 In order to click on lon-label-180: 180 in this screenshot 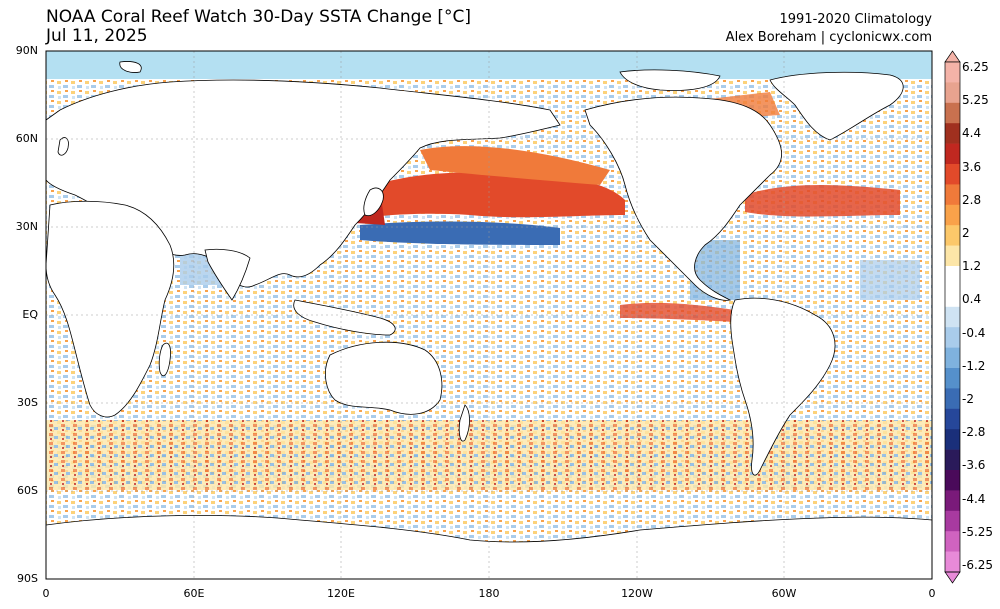, I will do `click(489, 593)`.